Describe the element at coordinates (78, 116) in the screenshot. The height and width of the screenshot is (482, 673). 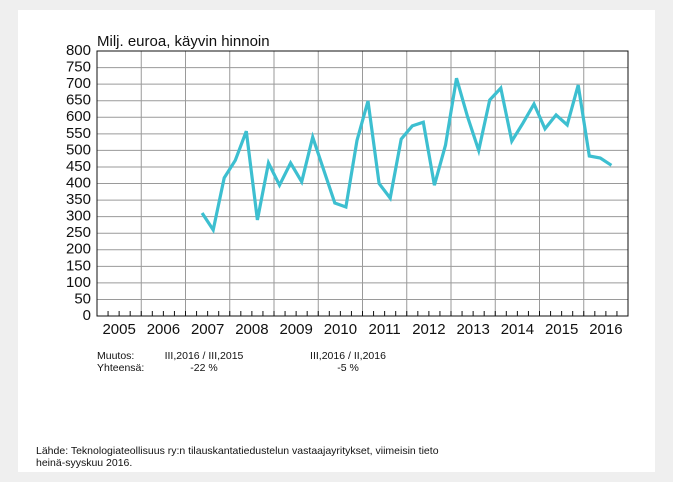
I see `y-tick-label: 600` at that location.